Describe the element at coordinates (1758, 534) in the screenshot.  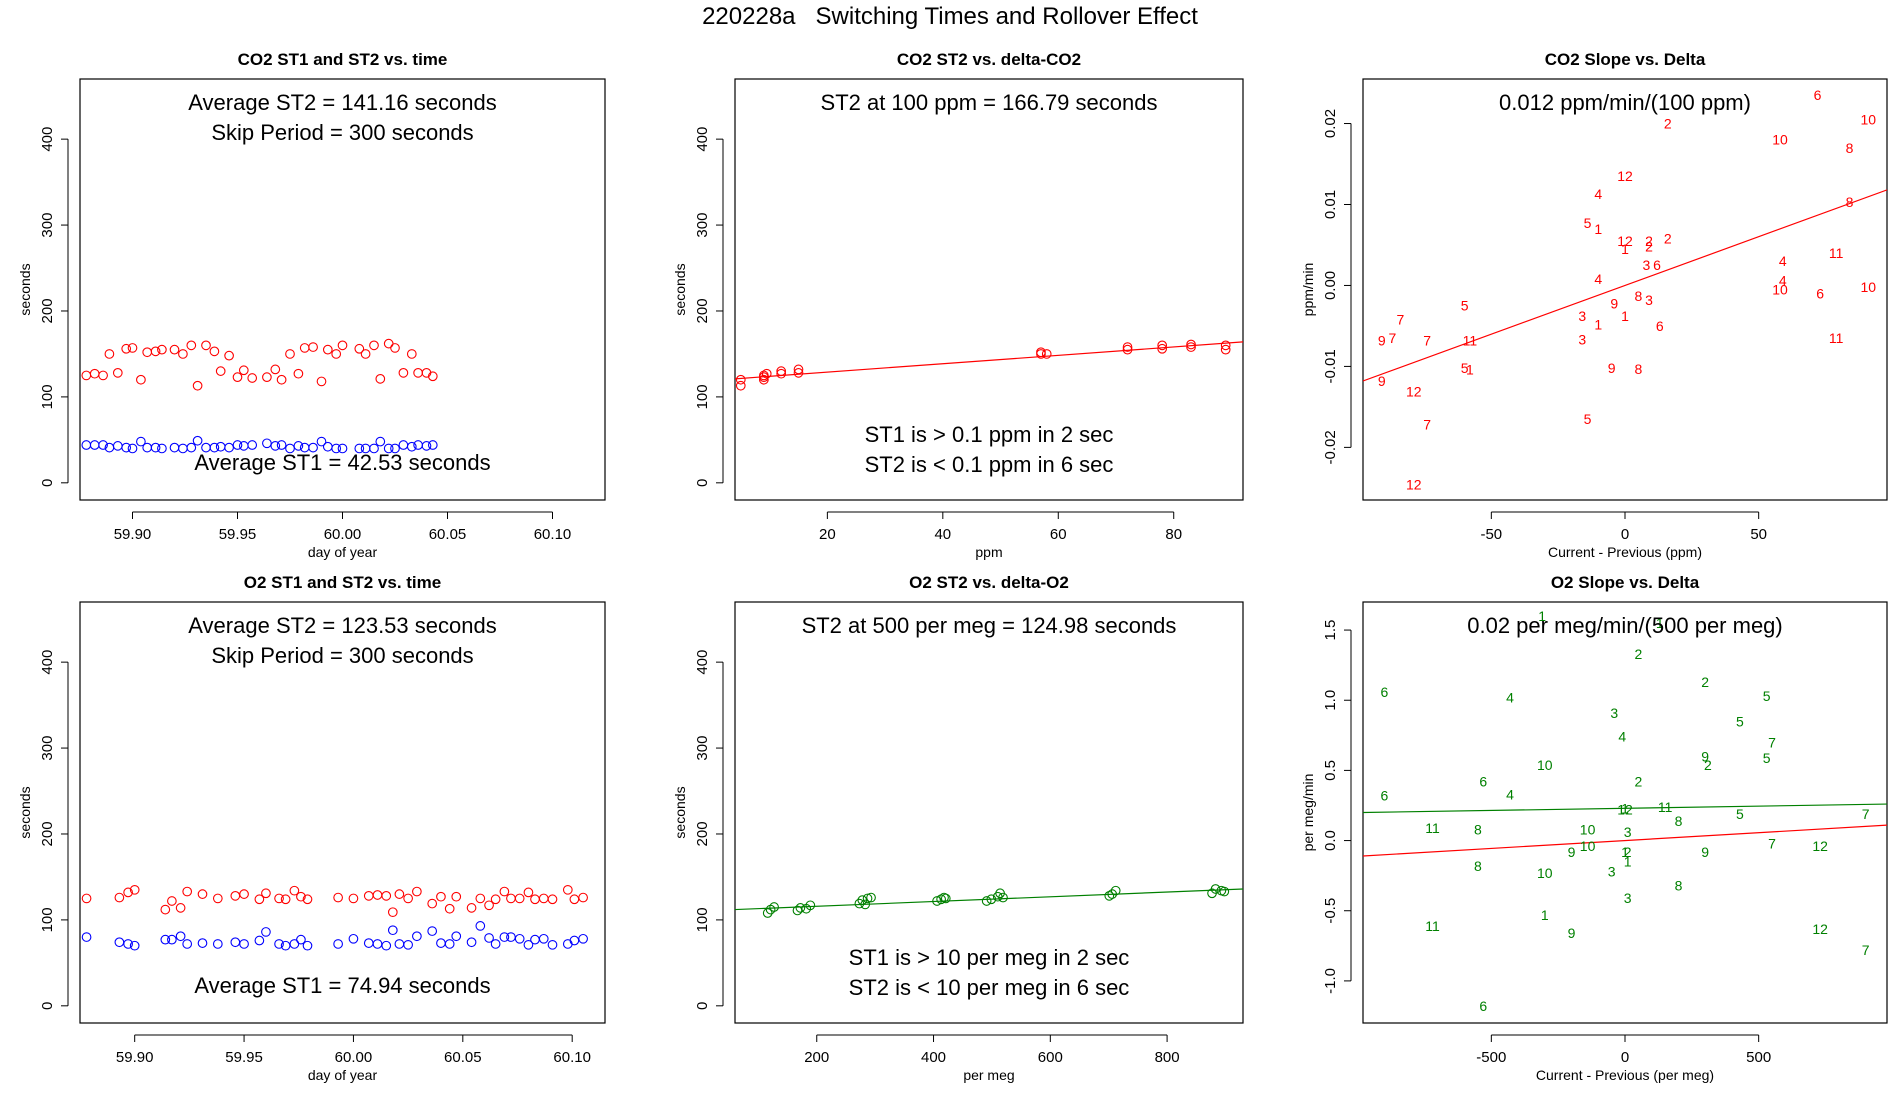
I see `x-tick-label: 50` at that location.